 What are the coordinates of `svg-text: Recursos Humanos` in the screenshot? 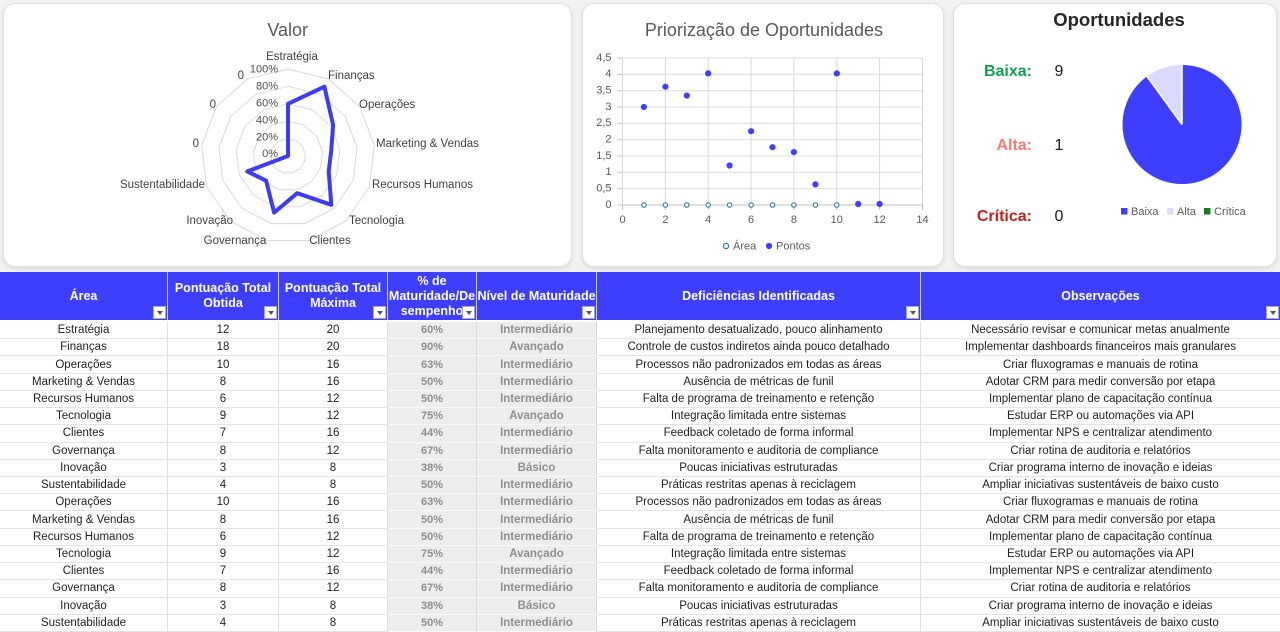 It's located at (422, 185).